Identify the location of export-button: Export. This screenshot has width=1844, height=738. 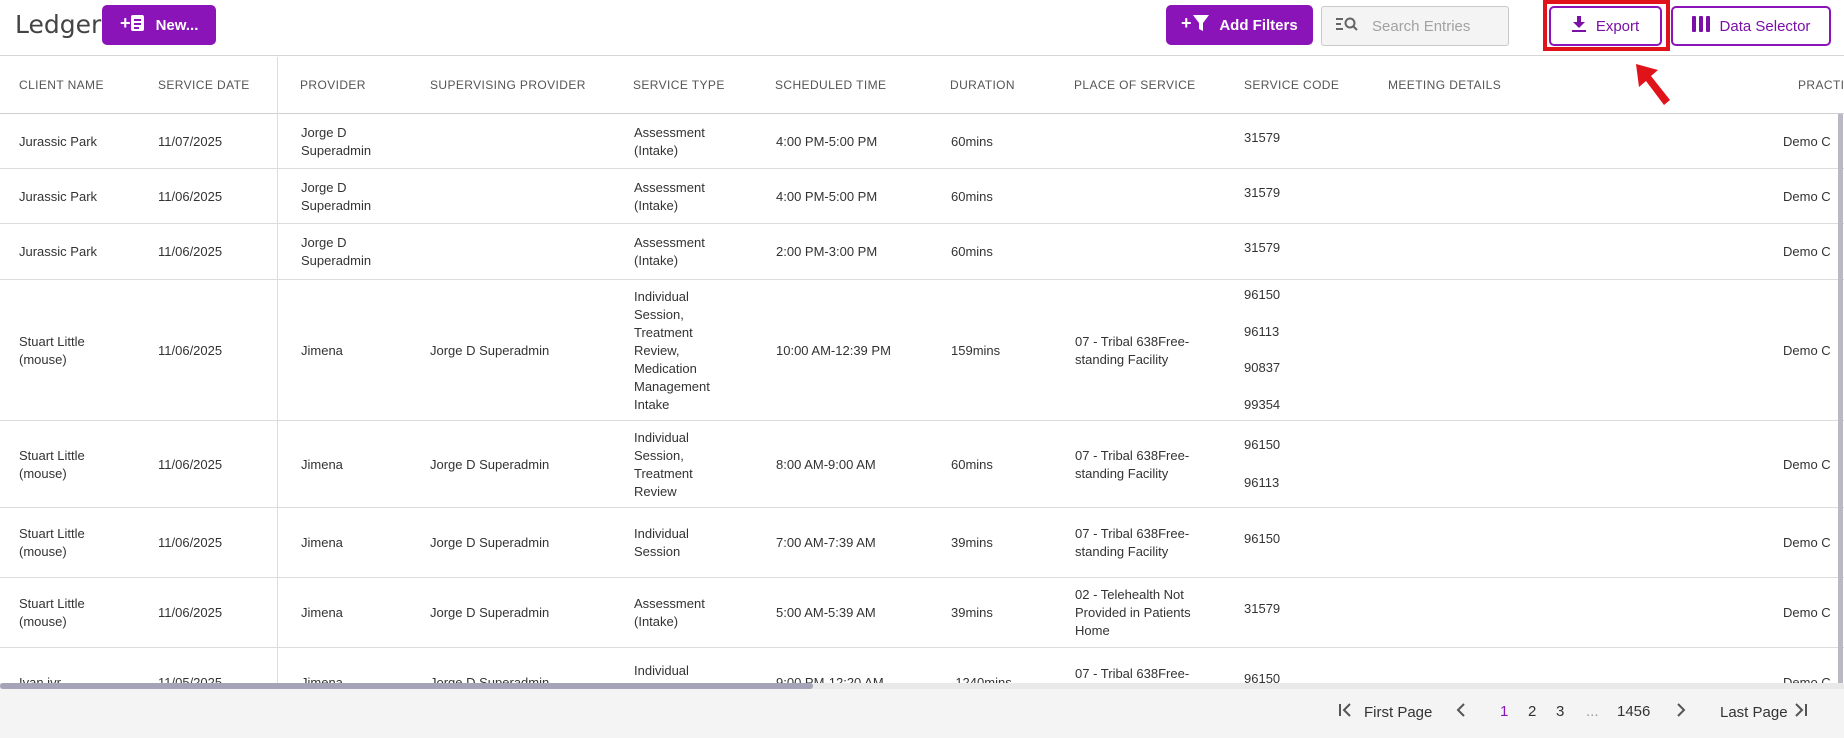
(1605, 26).